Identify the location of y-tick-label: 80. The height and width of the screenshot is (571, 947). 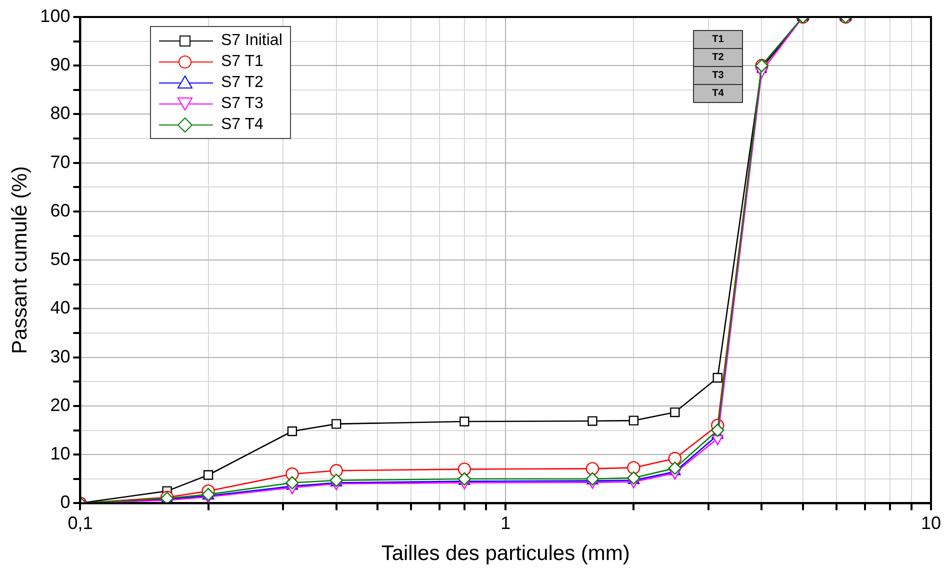
(60, 113).